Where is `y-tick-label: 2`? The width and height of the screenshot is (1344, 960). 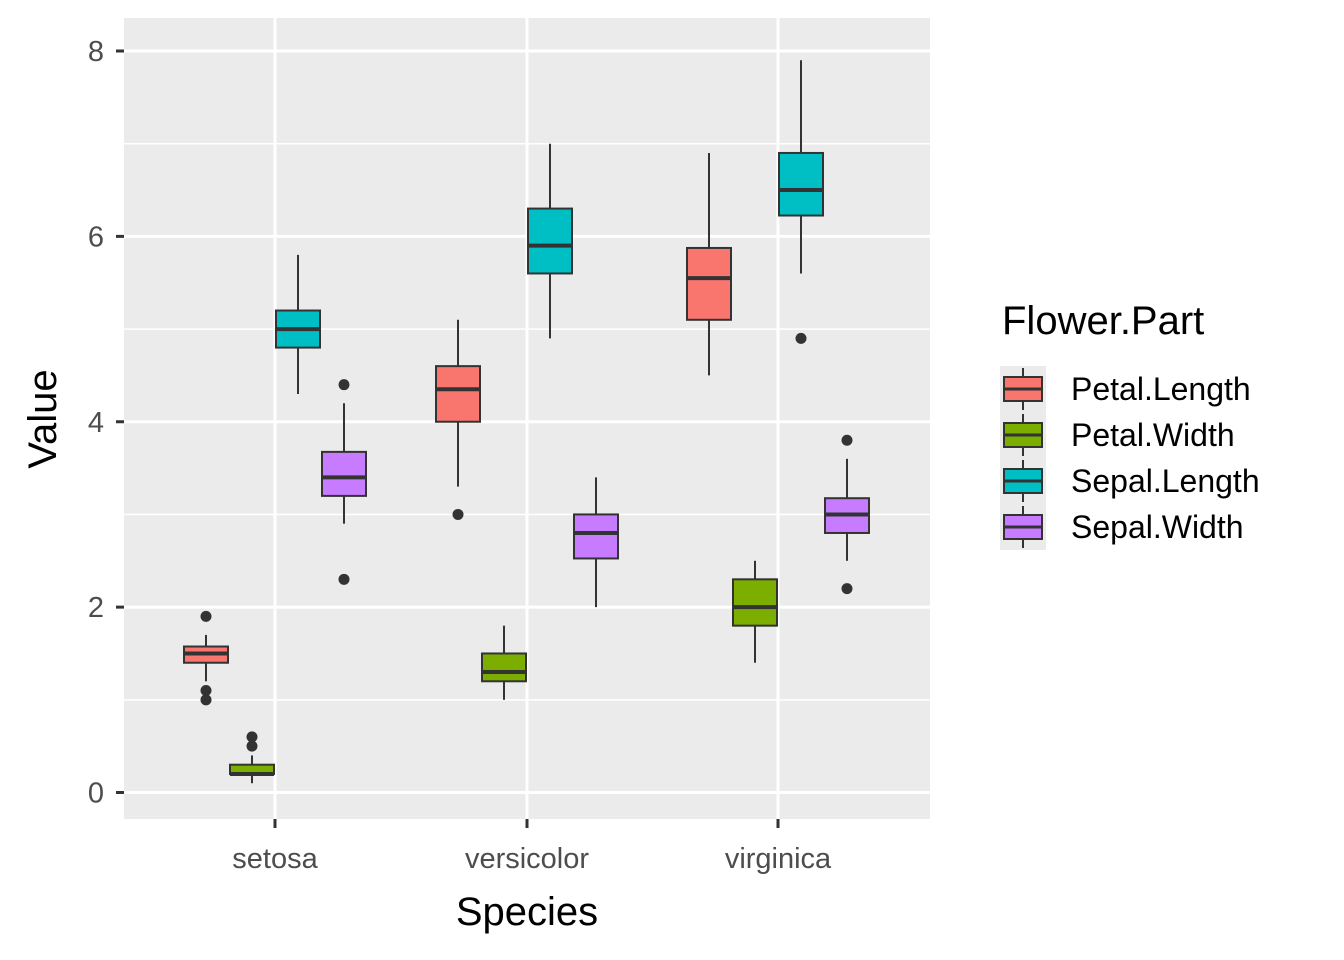 y-tick-label: 2 is located at coordinates (96, 608).